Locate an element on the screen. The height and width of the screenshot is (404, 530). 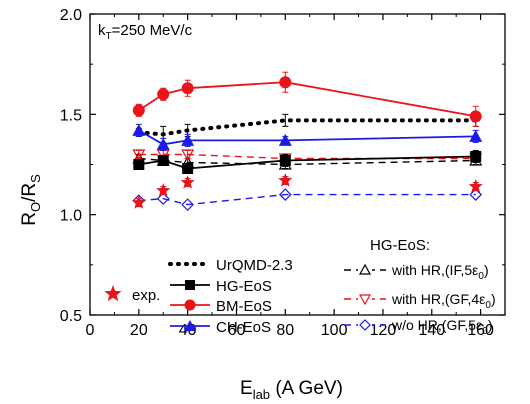
y-tick-label: 1.5 is located at coordinates (71, 115).